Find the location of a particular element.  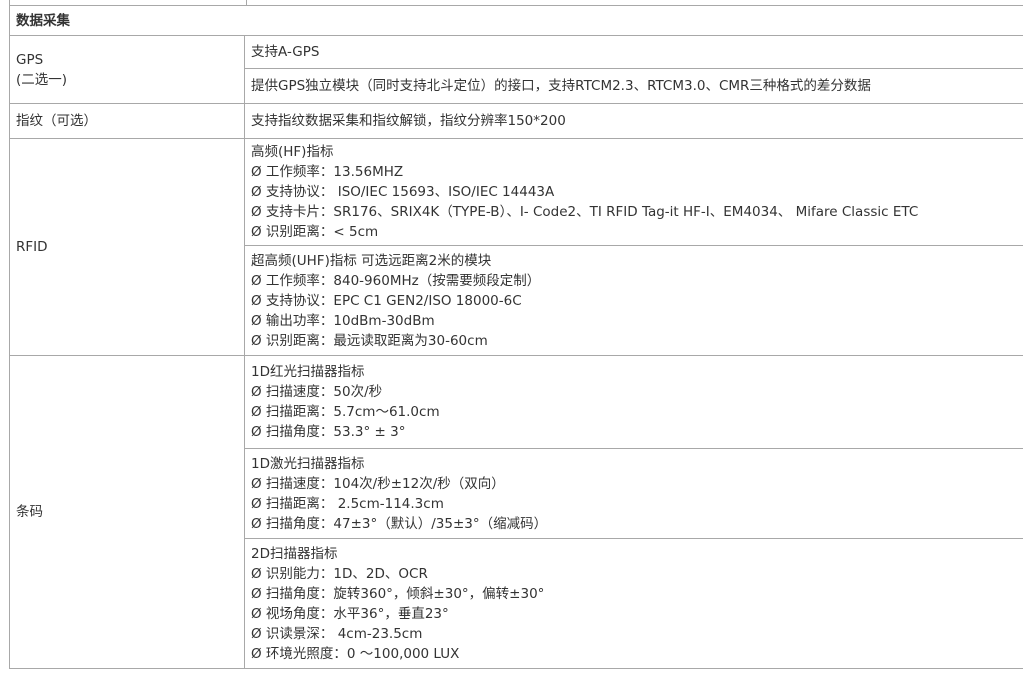

spec-line: Ø 扫描角度：旋转360°，倾斜±30°，偏转±30° is located at coordinates (398, 593).